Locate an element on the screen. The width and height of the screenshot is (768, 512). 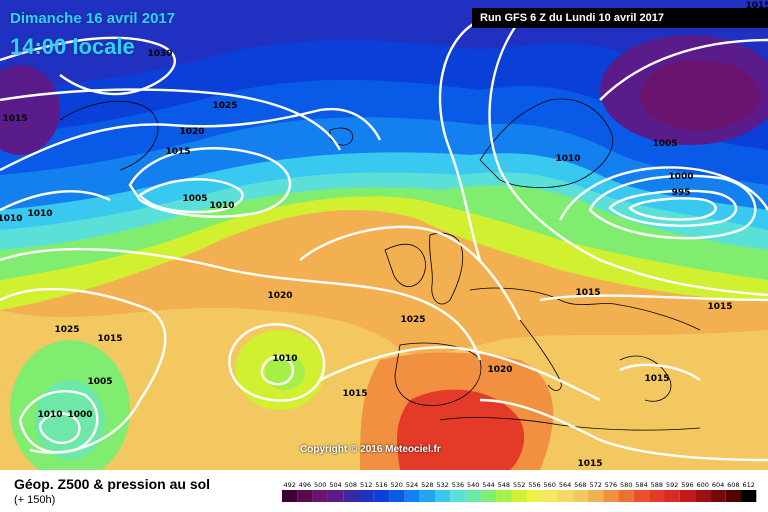
isobar-label: 995 is located at coordinates (681, 193).